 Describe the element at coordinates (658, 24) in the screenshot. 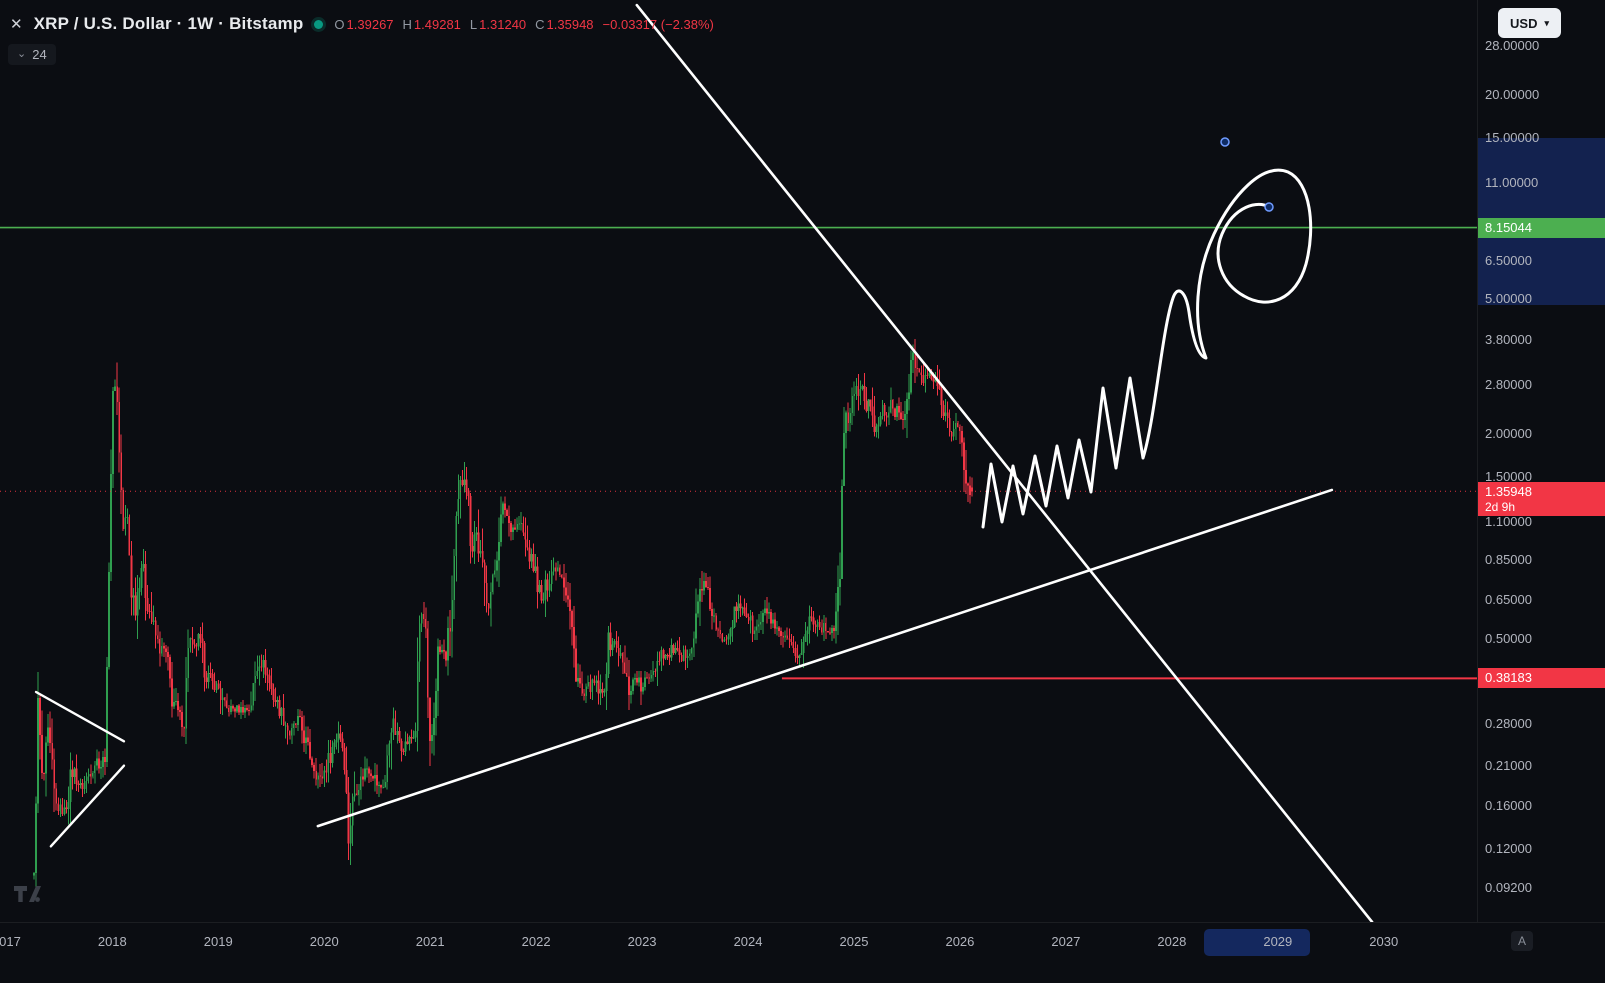

I see `change-value: −0.03317 (−2.38%)` at that location.